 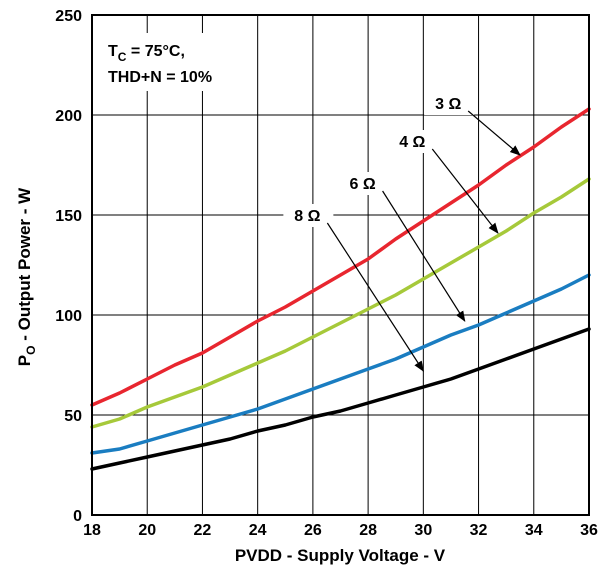 I want to click on series-label: 4 Ω, so click(x=412, y=142).